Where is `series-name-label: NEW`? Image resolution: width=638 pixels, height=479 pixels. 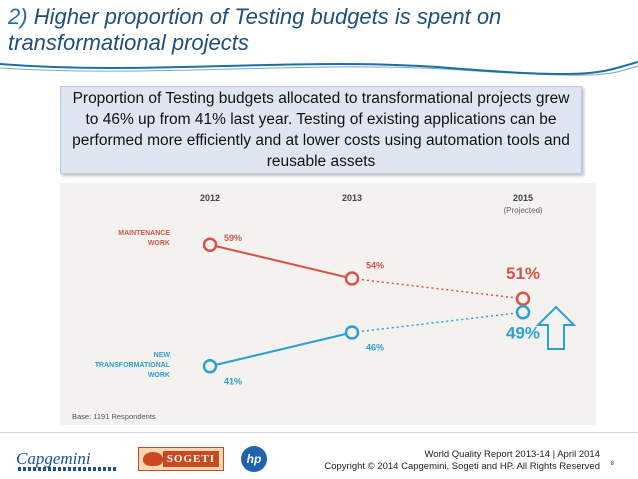 series-name-label: NEW is located at coordinates (162, 355).